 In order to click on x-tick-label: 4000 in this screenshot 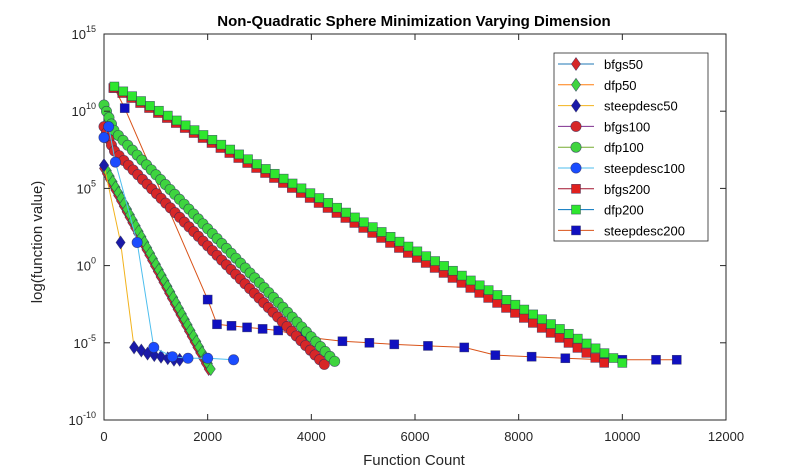, I will do `click(311, 436)`.